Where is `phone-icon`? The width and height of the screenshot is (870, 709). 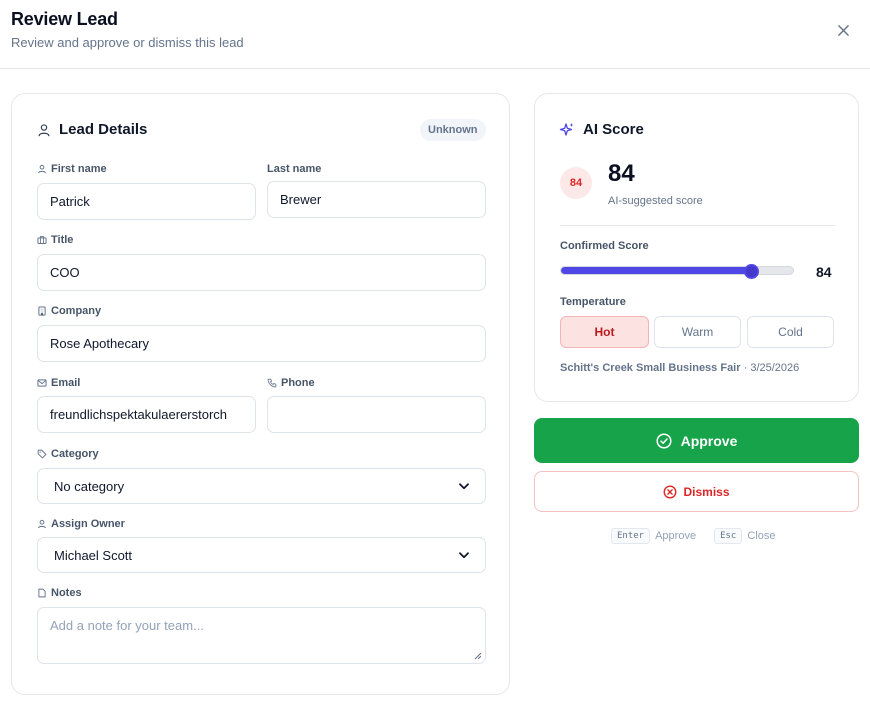
phone-icon is located at coordinates (272, 383).